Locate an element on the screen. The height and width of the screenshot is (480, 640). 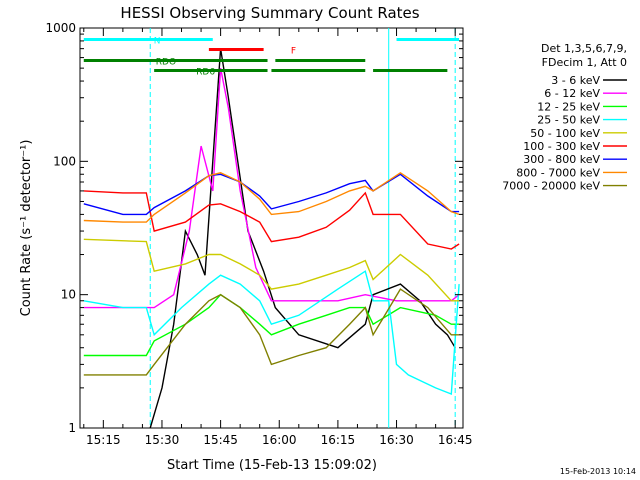
flag-label-1: F is located at coordinates (293, 51).